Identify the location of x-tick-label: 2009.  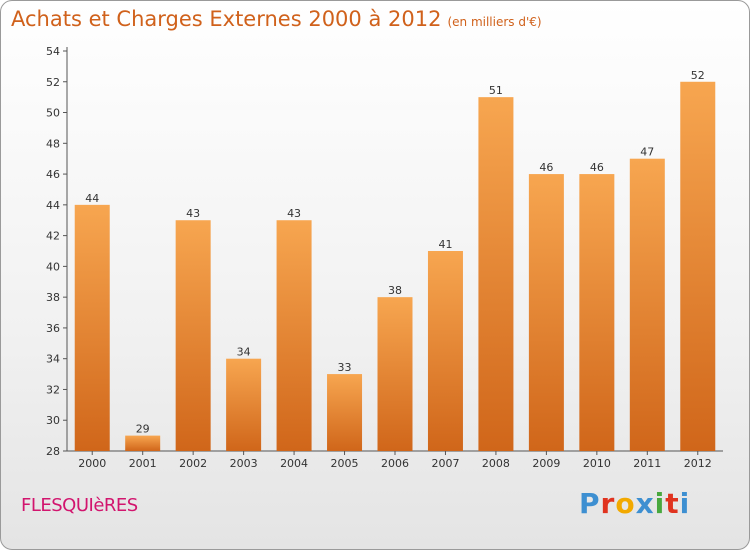
(546, 463).